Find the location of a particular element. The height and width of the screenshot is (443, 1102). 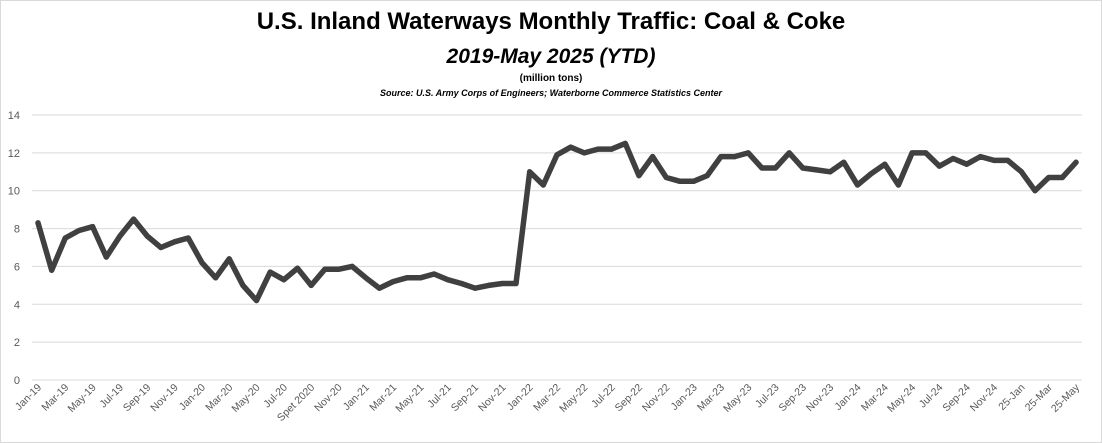

y-tick-label: 2 is located at coordinates (17, 343).